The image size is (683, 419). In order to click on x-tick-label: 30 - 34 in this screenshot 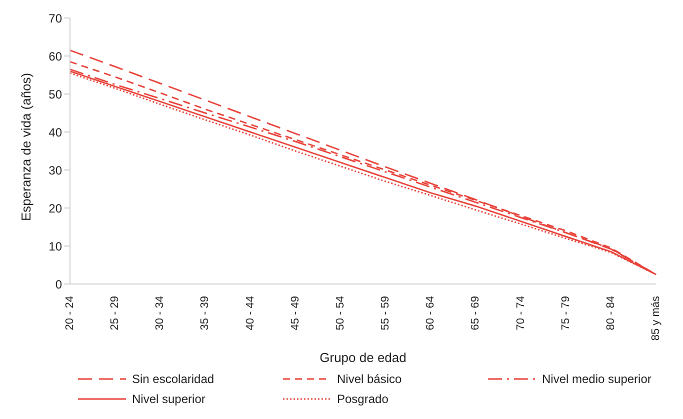, I will do `click(160, 313)`.